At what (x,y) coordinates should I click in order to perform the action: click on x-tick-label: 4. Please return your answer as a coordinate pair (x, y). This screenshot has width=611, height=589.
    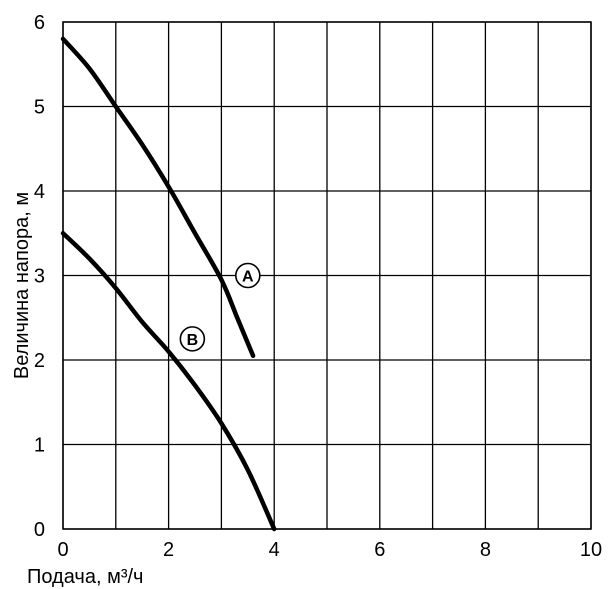
    Looking at the image, I should click on (274, 550).